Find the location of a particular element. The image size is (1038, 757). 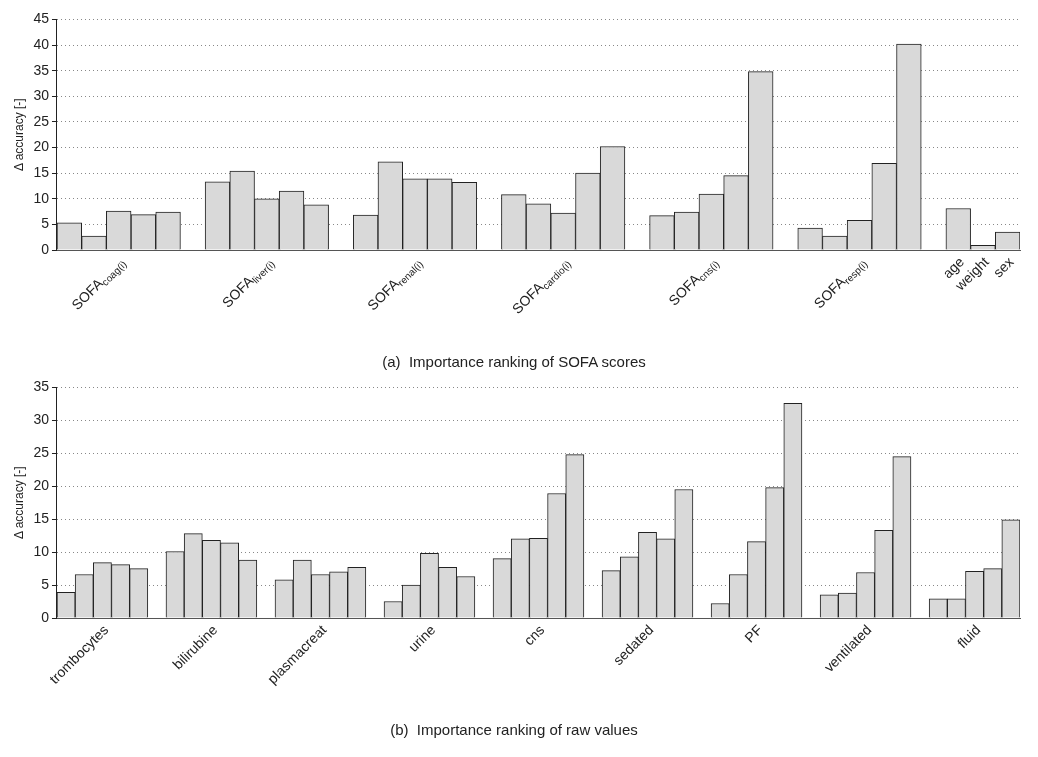

text: (b) Importance ranking of raw values is located at coordinates (514, 730).